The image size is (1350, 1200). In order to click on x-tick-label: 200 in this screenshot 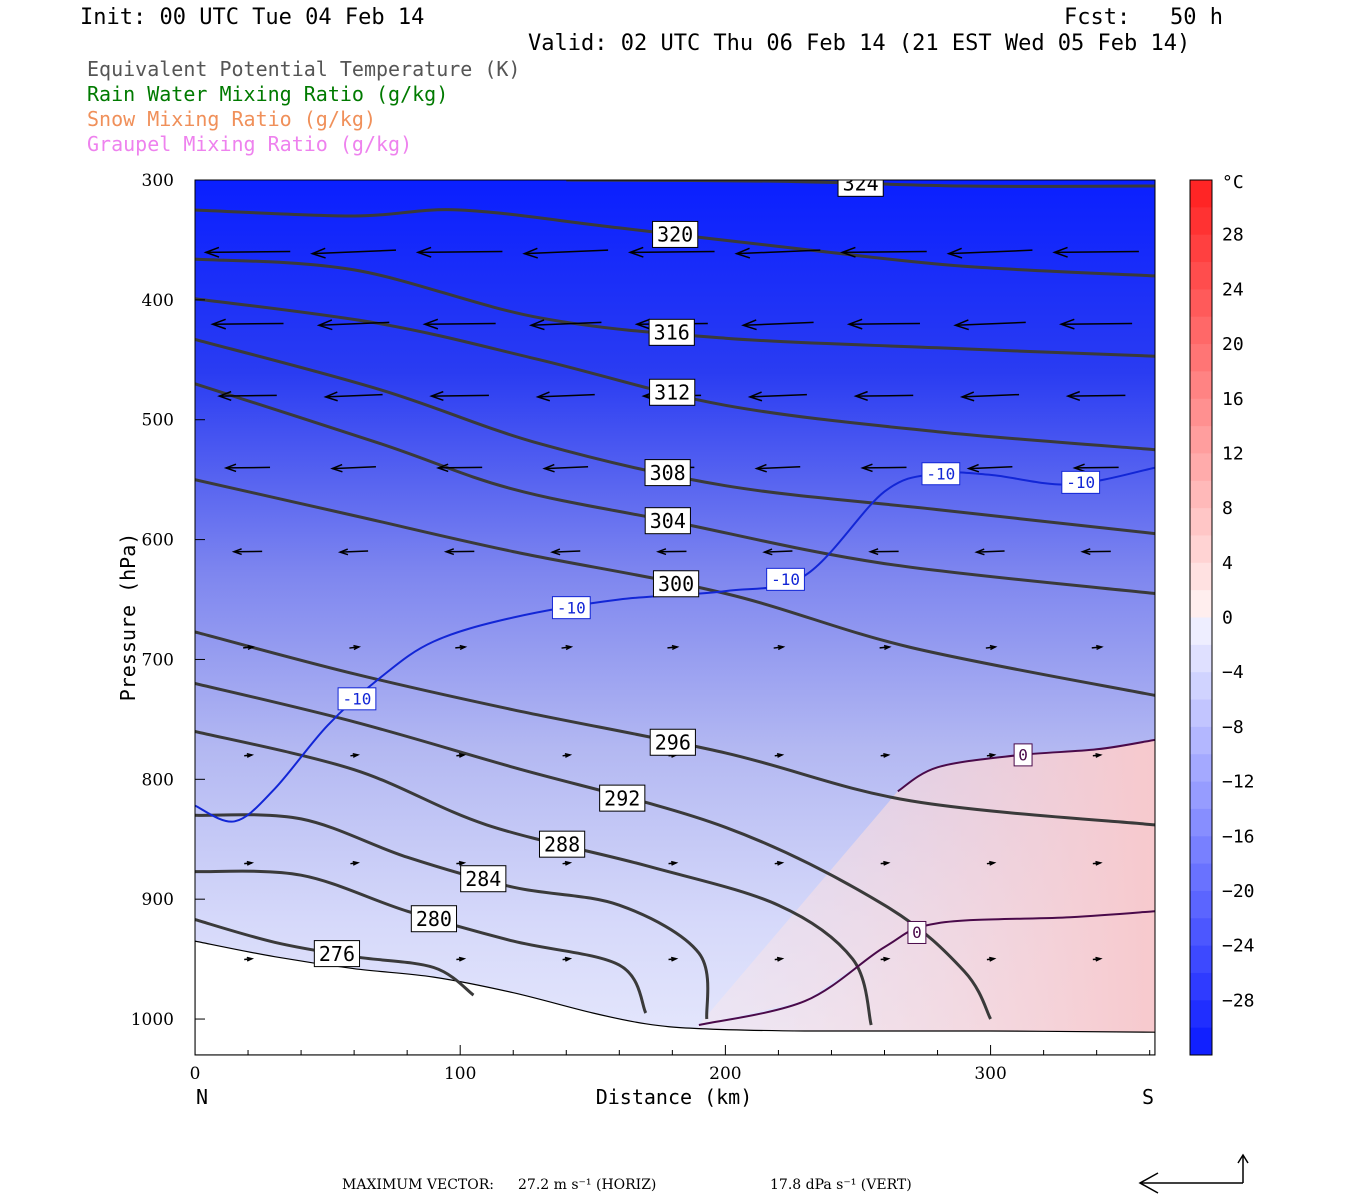, I will do `click(725, 1074)`.